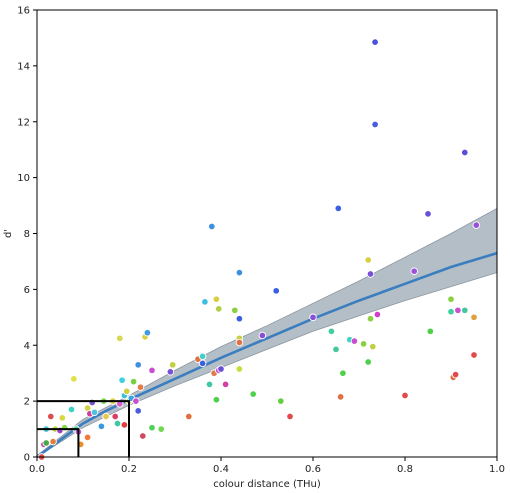 This screenshot has width=510, height=493. Describe the element at coordinates (37, 469) in the screenshot. I see `x-tick-label: 0.0` at that location.